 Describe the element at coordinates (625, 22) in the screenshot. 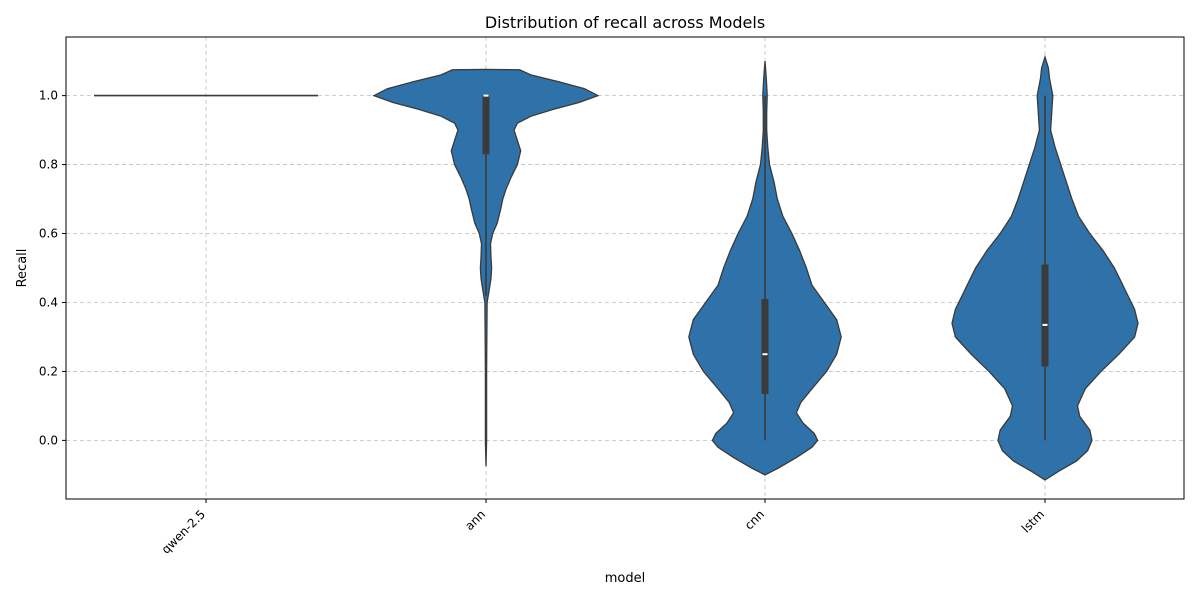

I see `chart-title: Distribution of recall across Models` at that location.